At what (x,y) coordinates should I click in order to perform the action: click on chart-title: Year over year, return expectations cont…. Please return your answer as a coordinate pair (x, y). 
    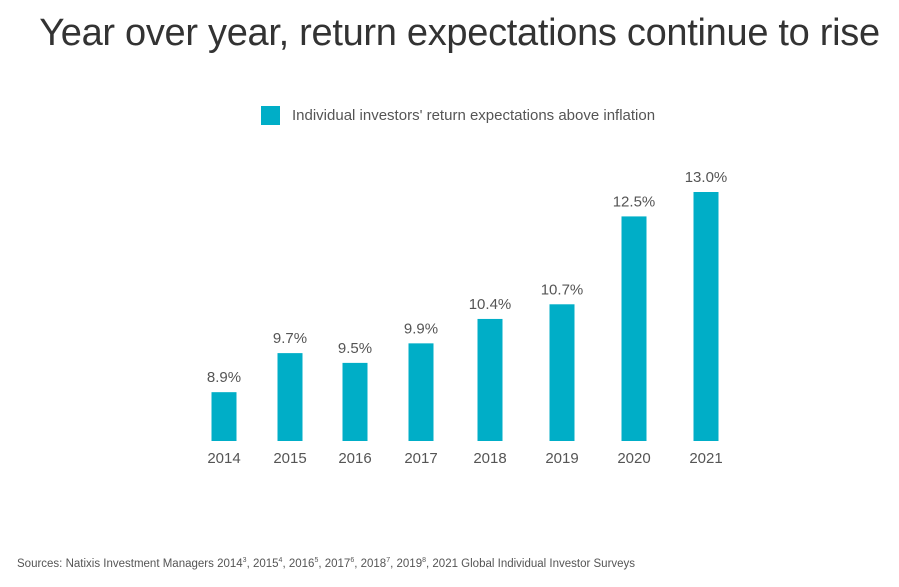
    Looking at the image, I should click on (459, 33).